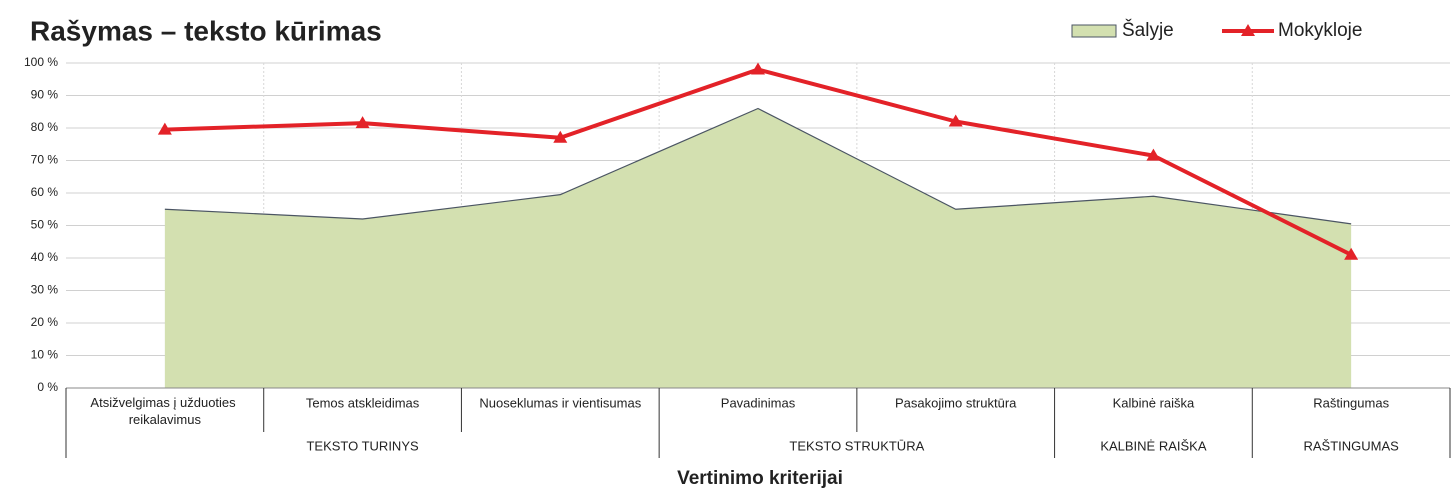 The image size is (1451, 491). Describe the element at coordinates (956, 402) in the screenshot. I see `x-tick-label: Pasakojimo struktūra` at that location.